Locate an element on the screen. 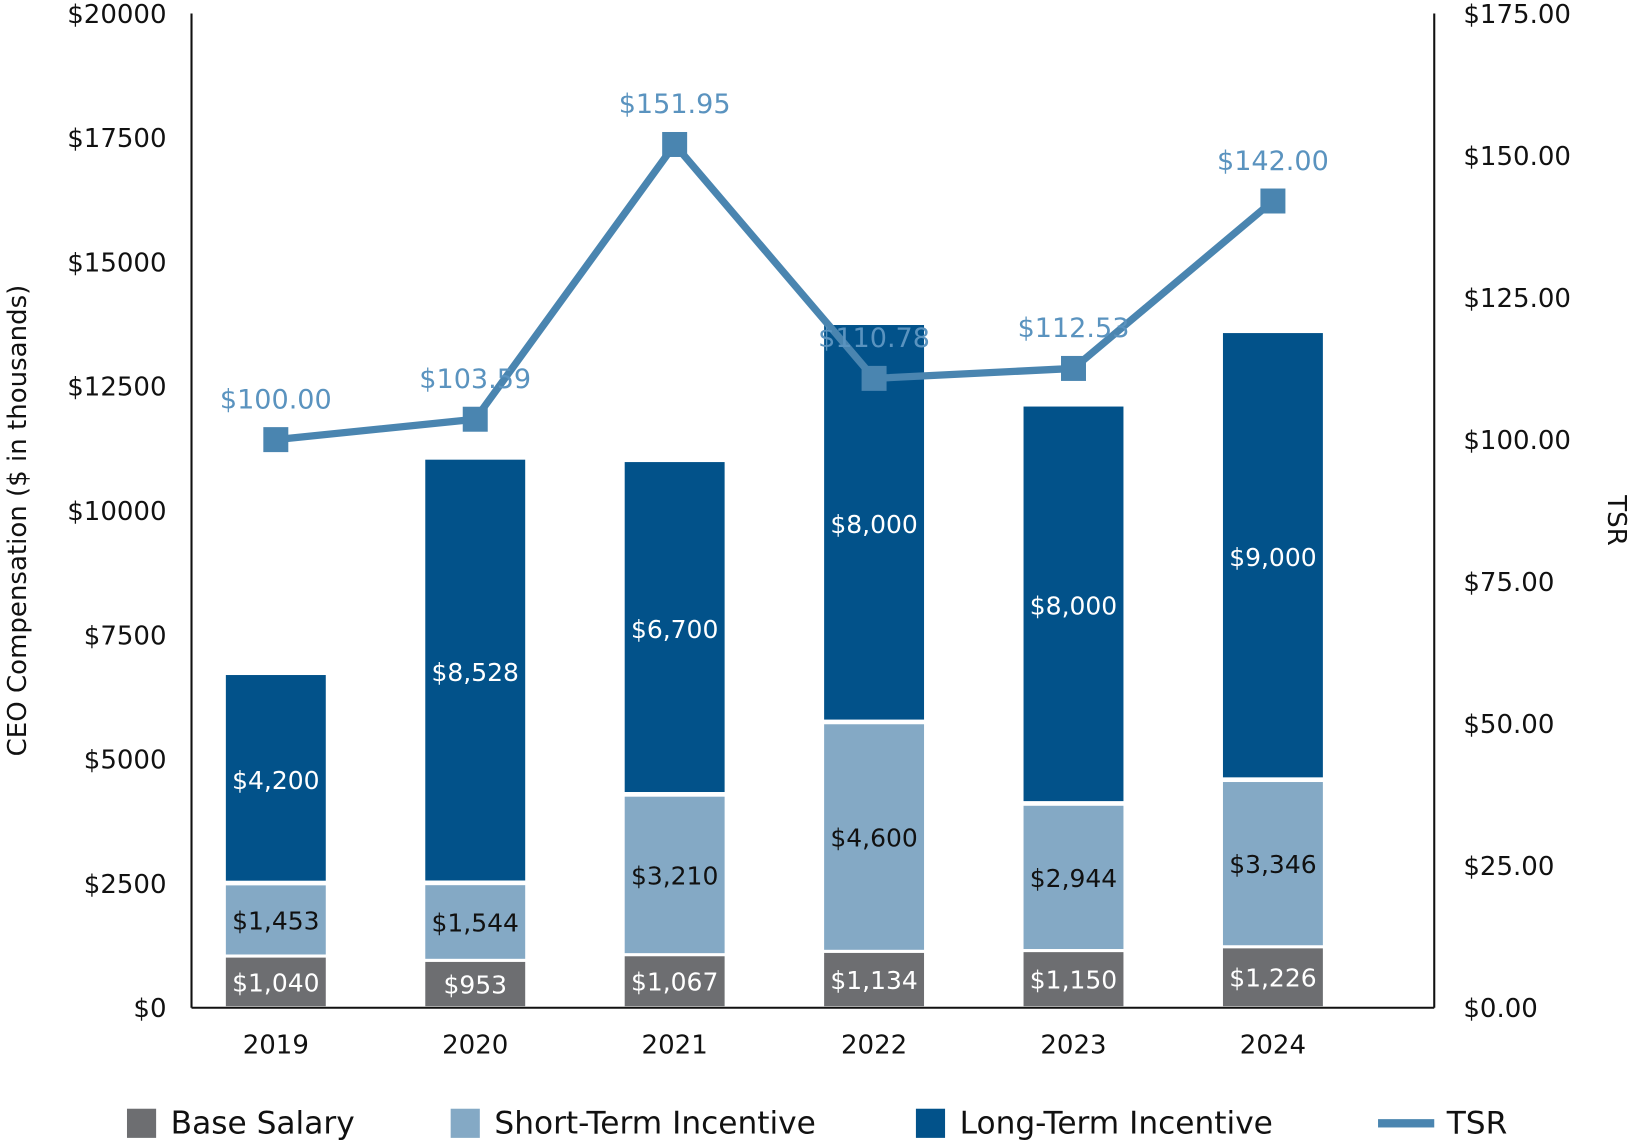  bar-short-term-incentive-2019 is located at coordinates (275, 920).